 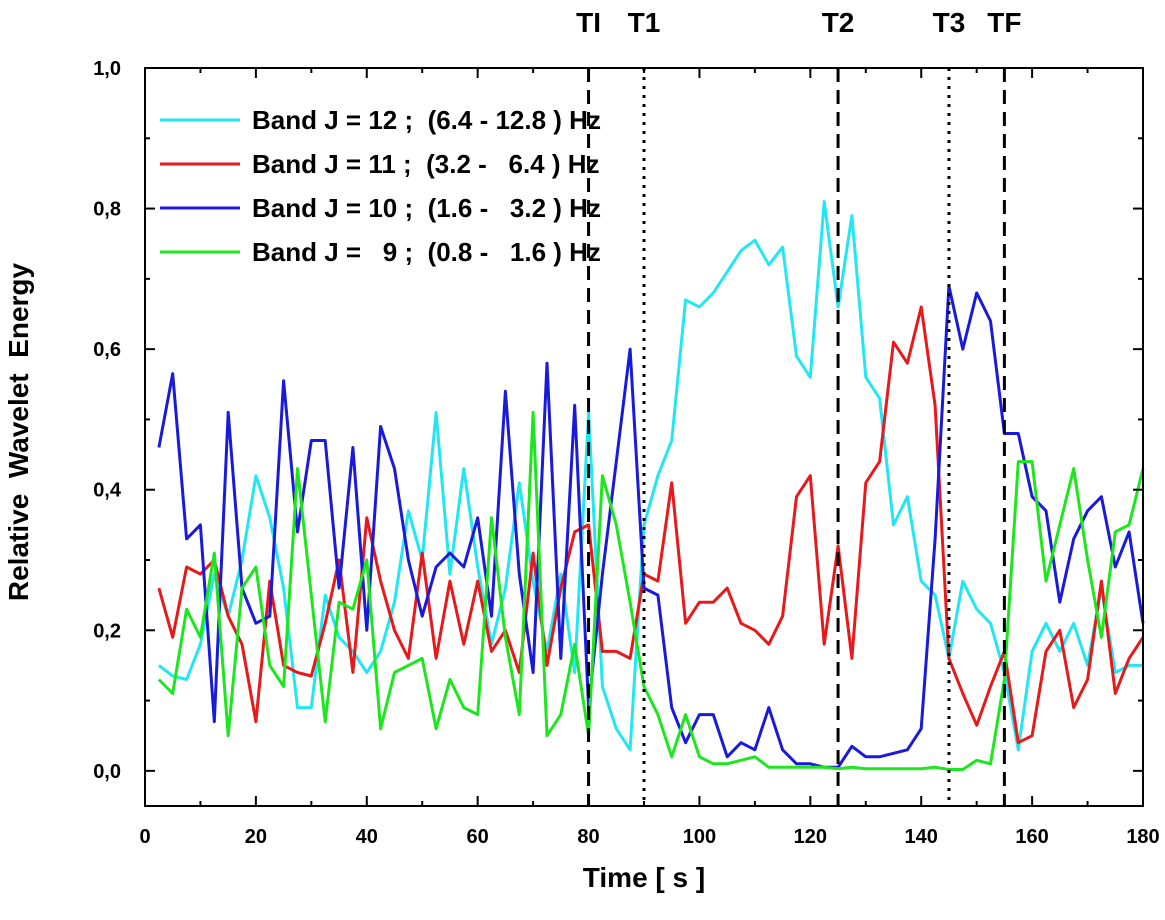 I want to click on event-label-t1: T1, so click(x=644, y=22).